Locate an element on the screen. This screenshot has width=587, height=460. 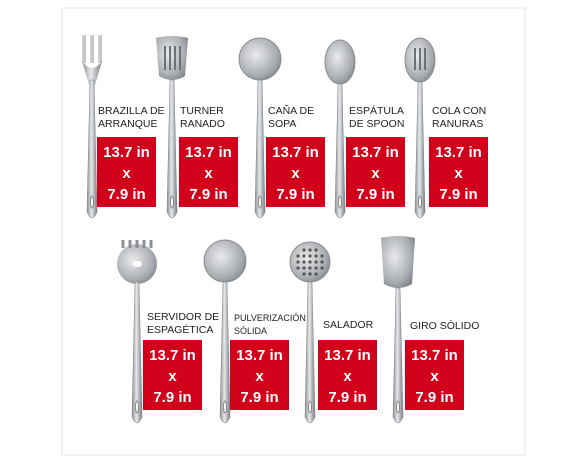
item-label: SOPA is located at coordinates (282, 124).